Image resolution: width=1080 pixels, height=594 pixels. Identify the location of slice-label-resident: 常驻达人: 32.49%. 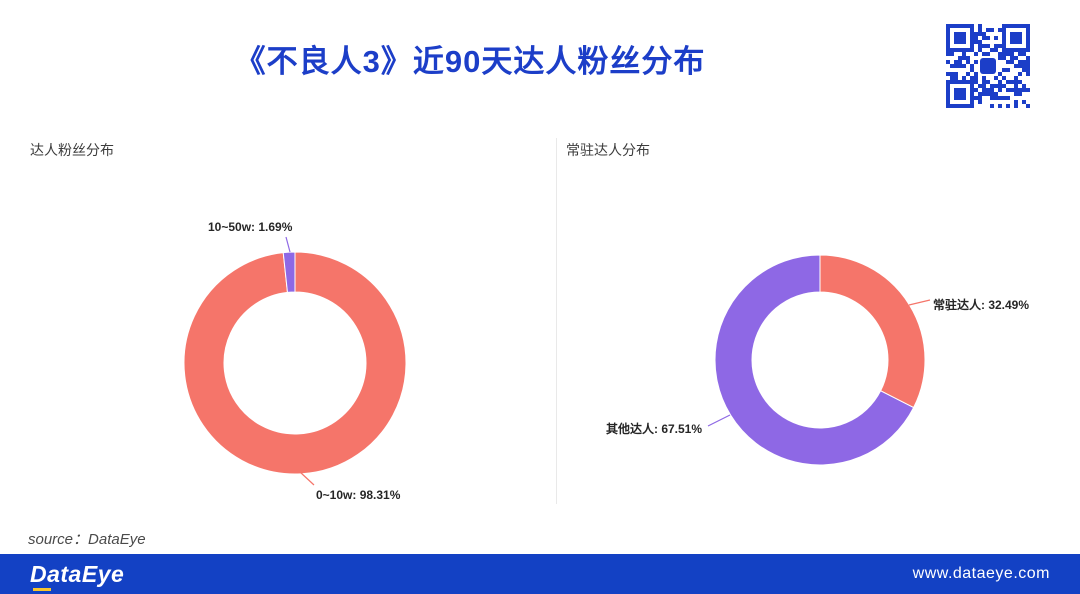
(981, 305).